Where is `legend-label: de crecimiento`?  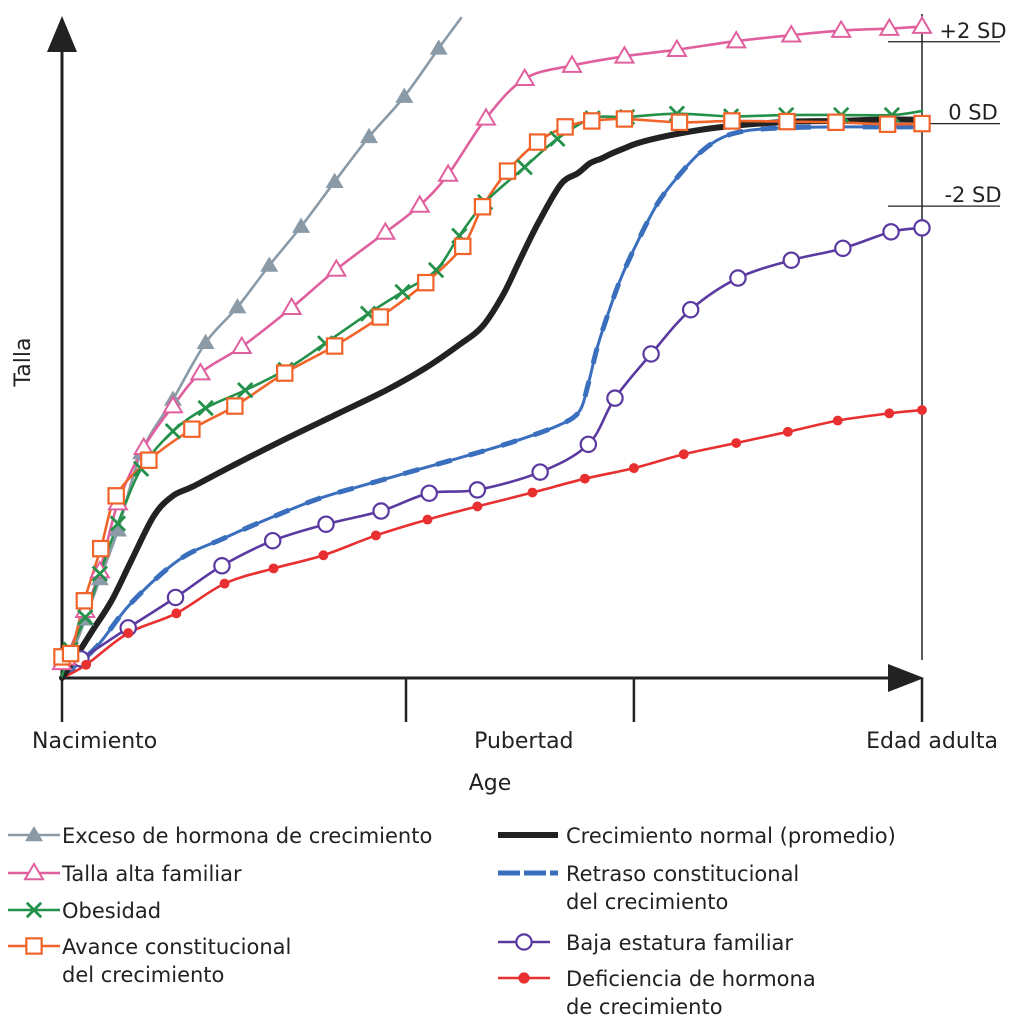 legend-label: de crecimiento is located at coordinates (644, 1007).